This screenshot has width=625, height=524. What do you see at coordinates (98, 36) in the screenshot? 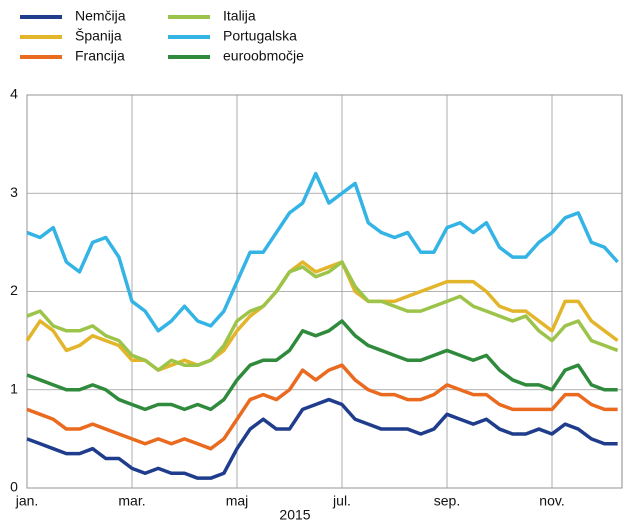
I see `legend-label: Španija` at bounding box center [98, 36].